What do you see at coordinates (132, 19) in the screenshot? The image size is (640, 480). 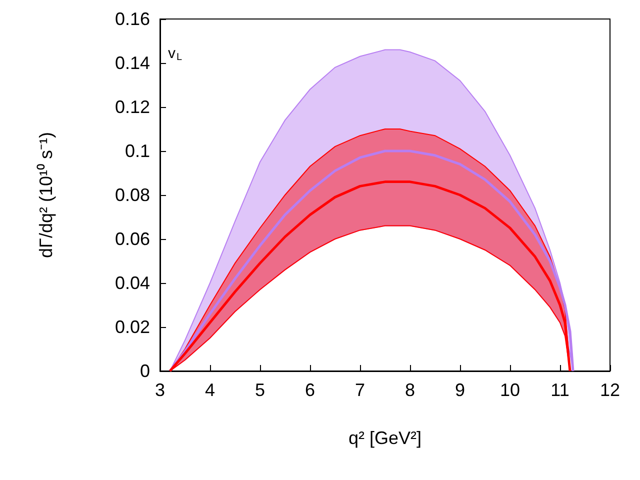 I see `y-tick-label: 0.16` at bounding box center [132, 19].